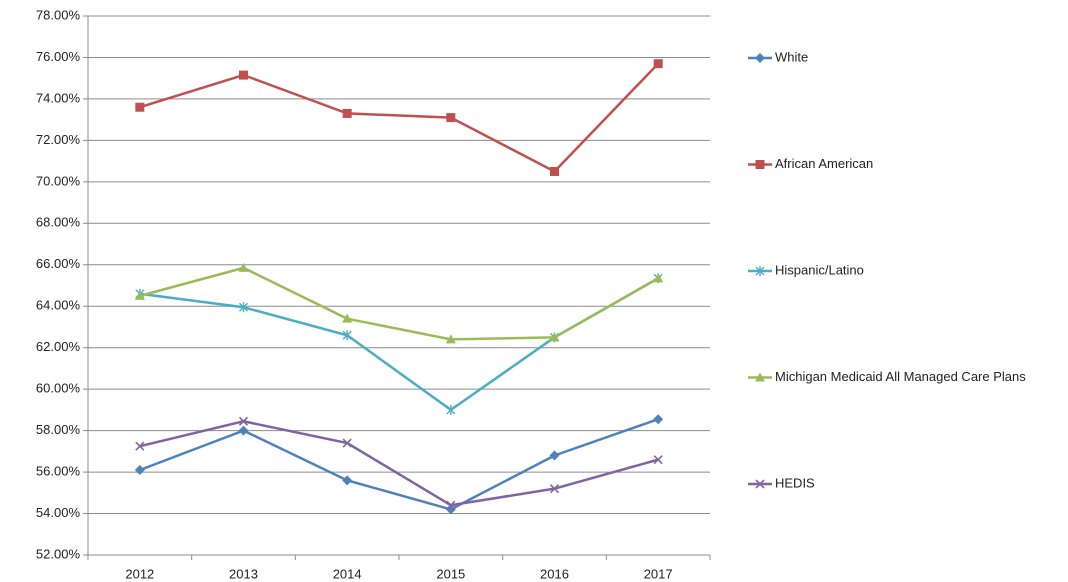 The image size is (1068, 582). What do you see at coordinates (139, 573) in the screenshot?
I see `x-tick-label: 2012` at bounding box center [139, 573].